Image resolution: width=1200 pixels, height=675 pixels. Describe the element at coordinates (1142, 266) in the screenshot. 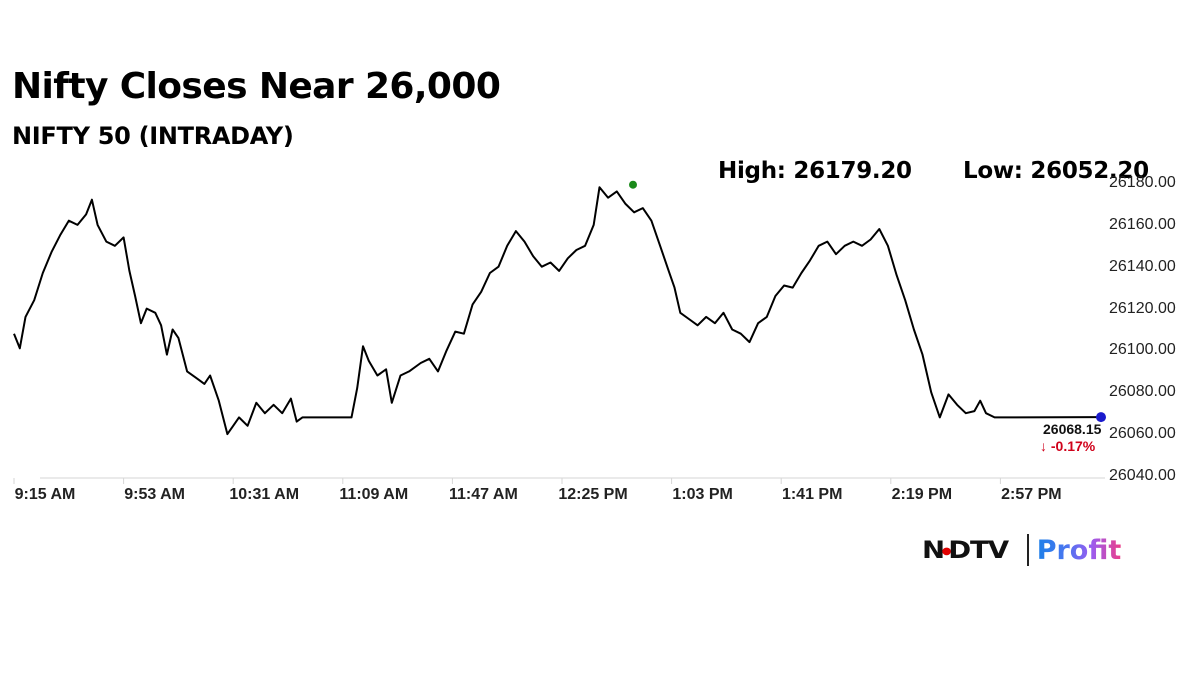

I see `y-tick-label: 26140.00` at that location.